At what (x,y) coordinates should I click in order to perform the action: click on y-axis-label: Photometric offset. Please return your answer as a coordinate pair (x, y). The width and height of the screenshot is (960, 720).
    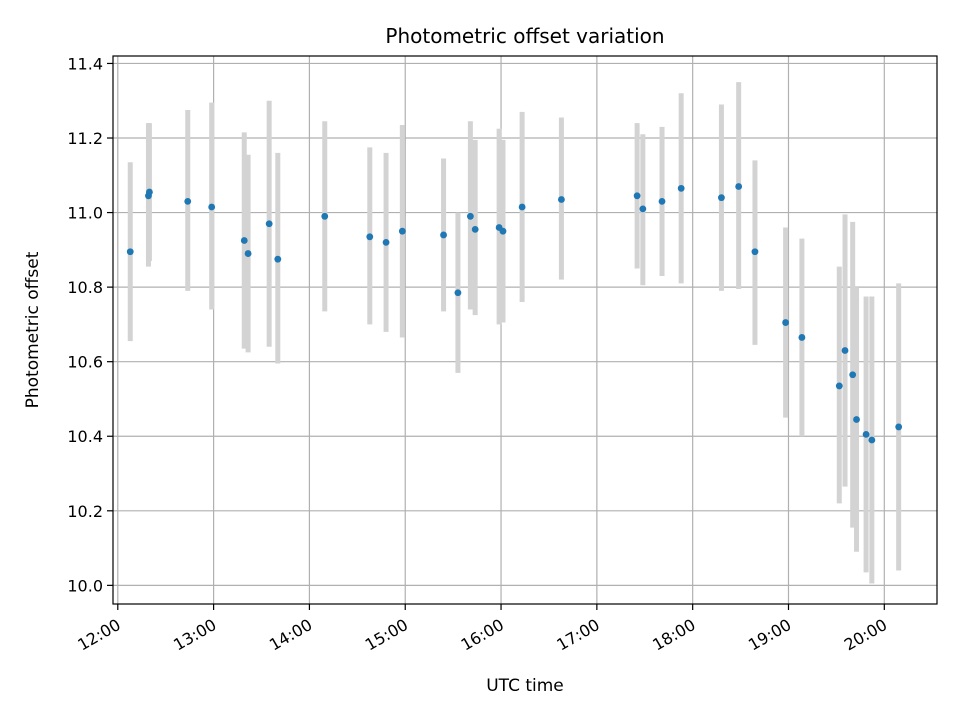
    Looking at the image, I should click on (33, 329).